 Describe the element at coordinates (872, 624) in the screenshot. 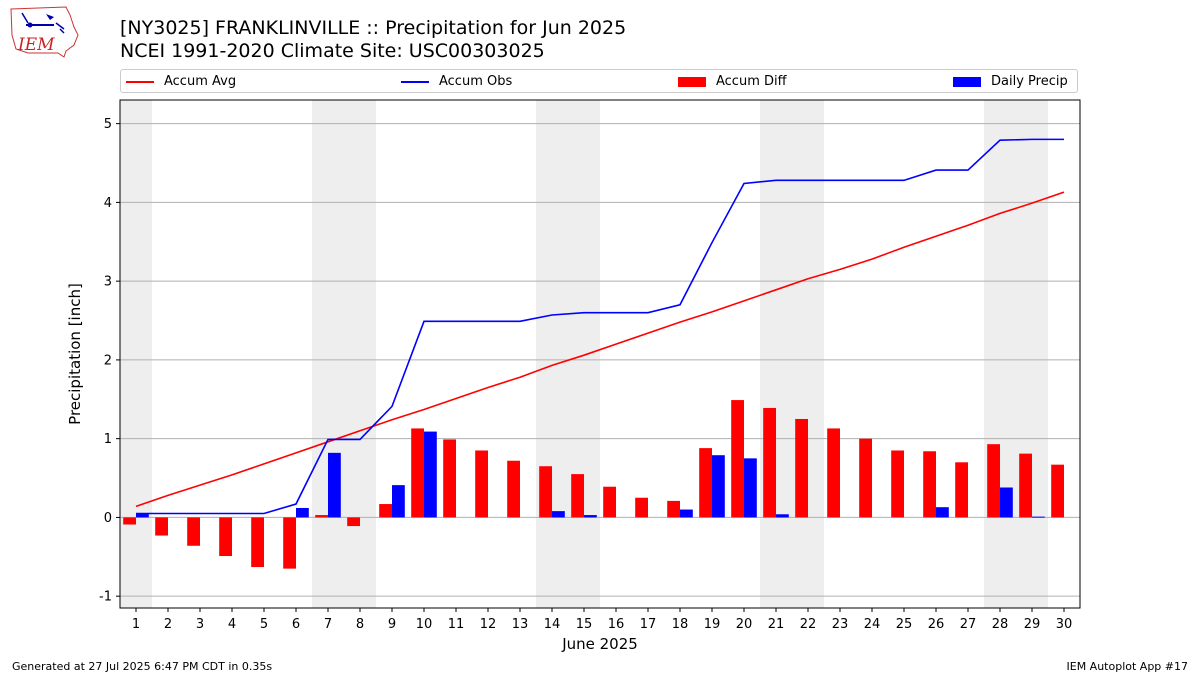

I see `x-tick-label: 24` at that location.